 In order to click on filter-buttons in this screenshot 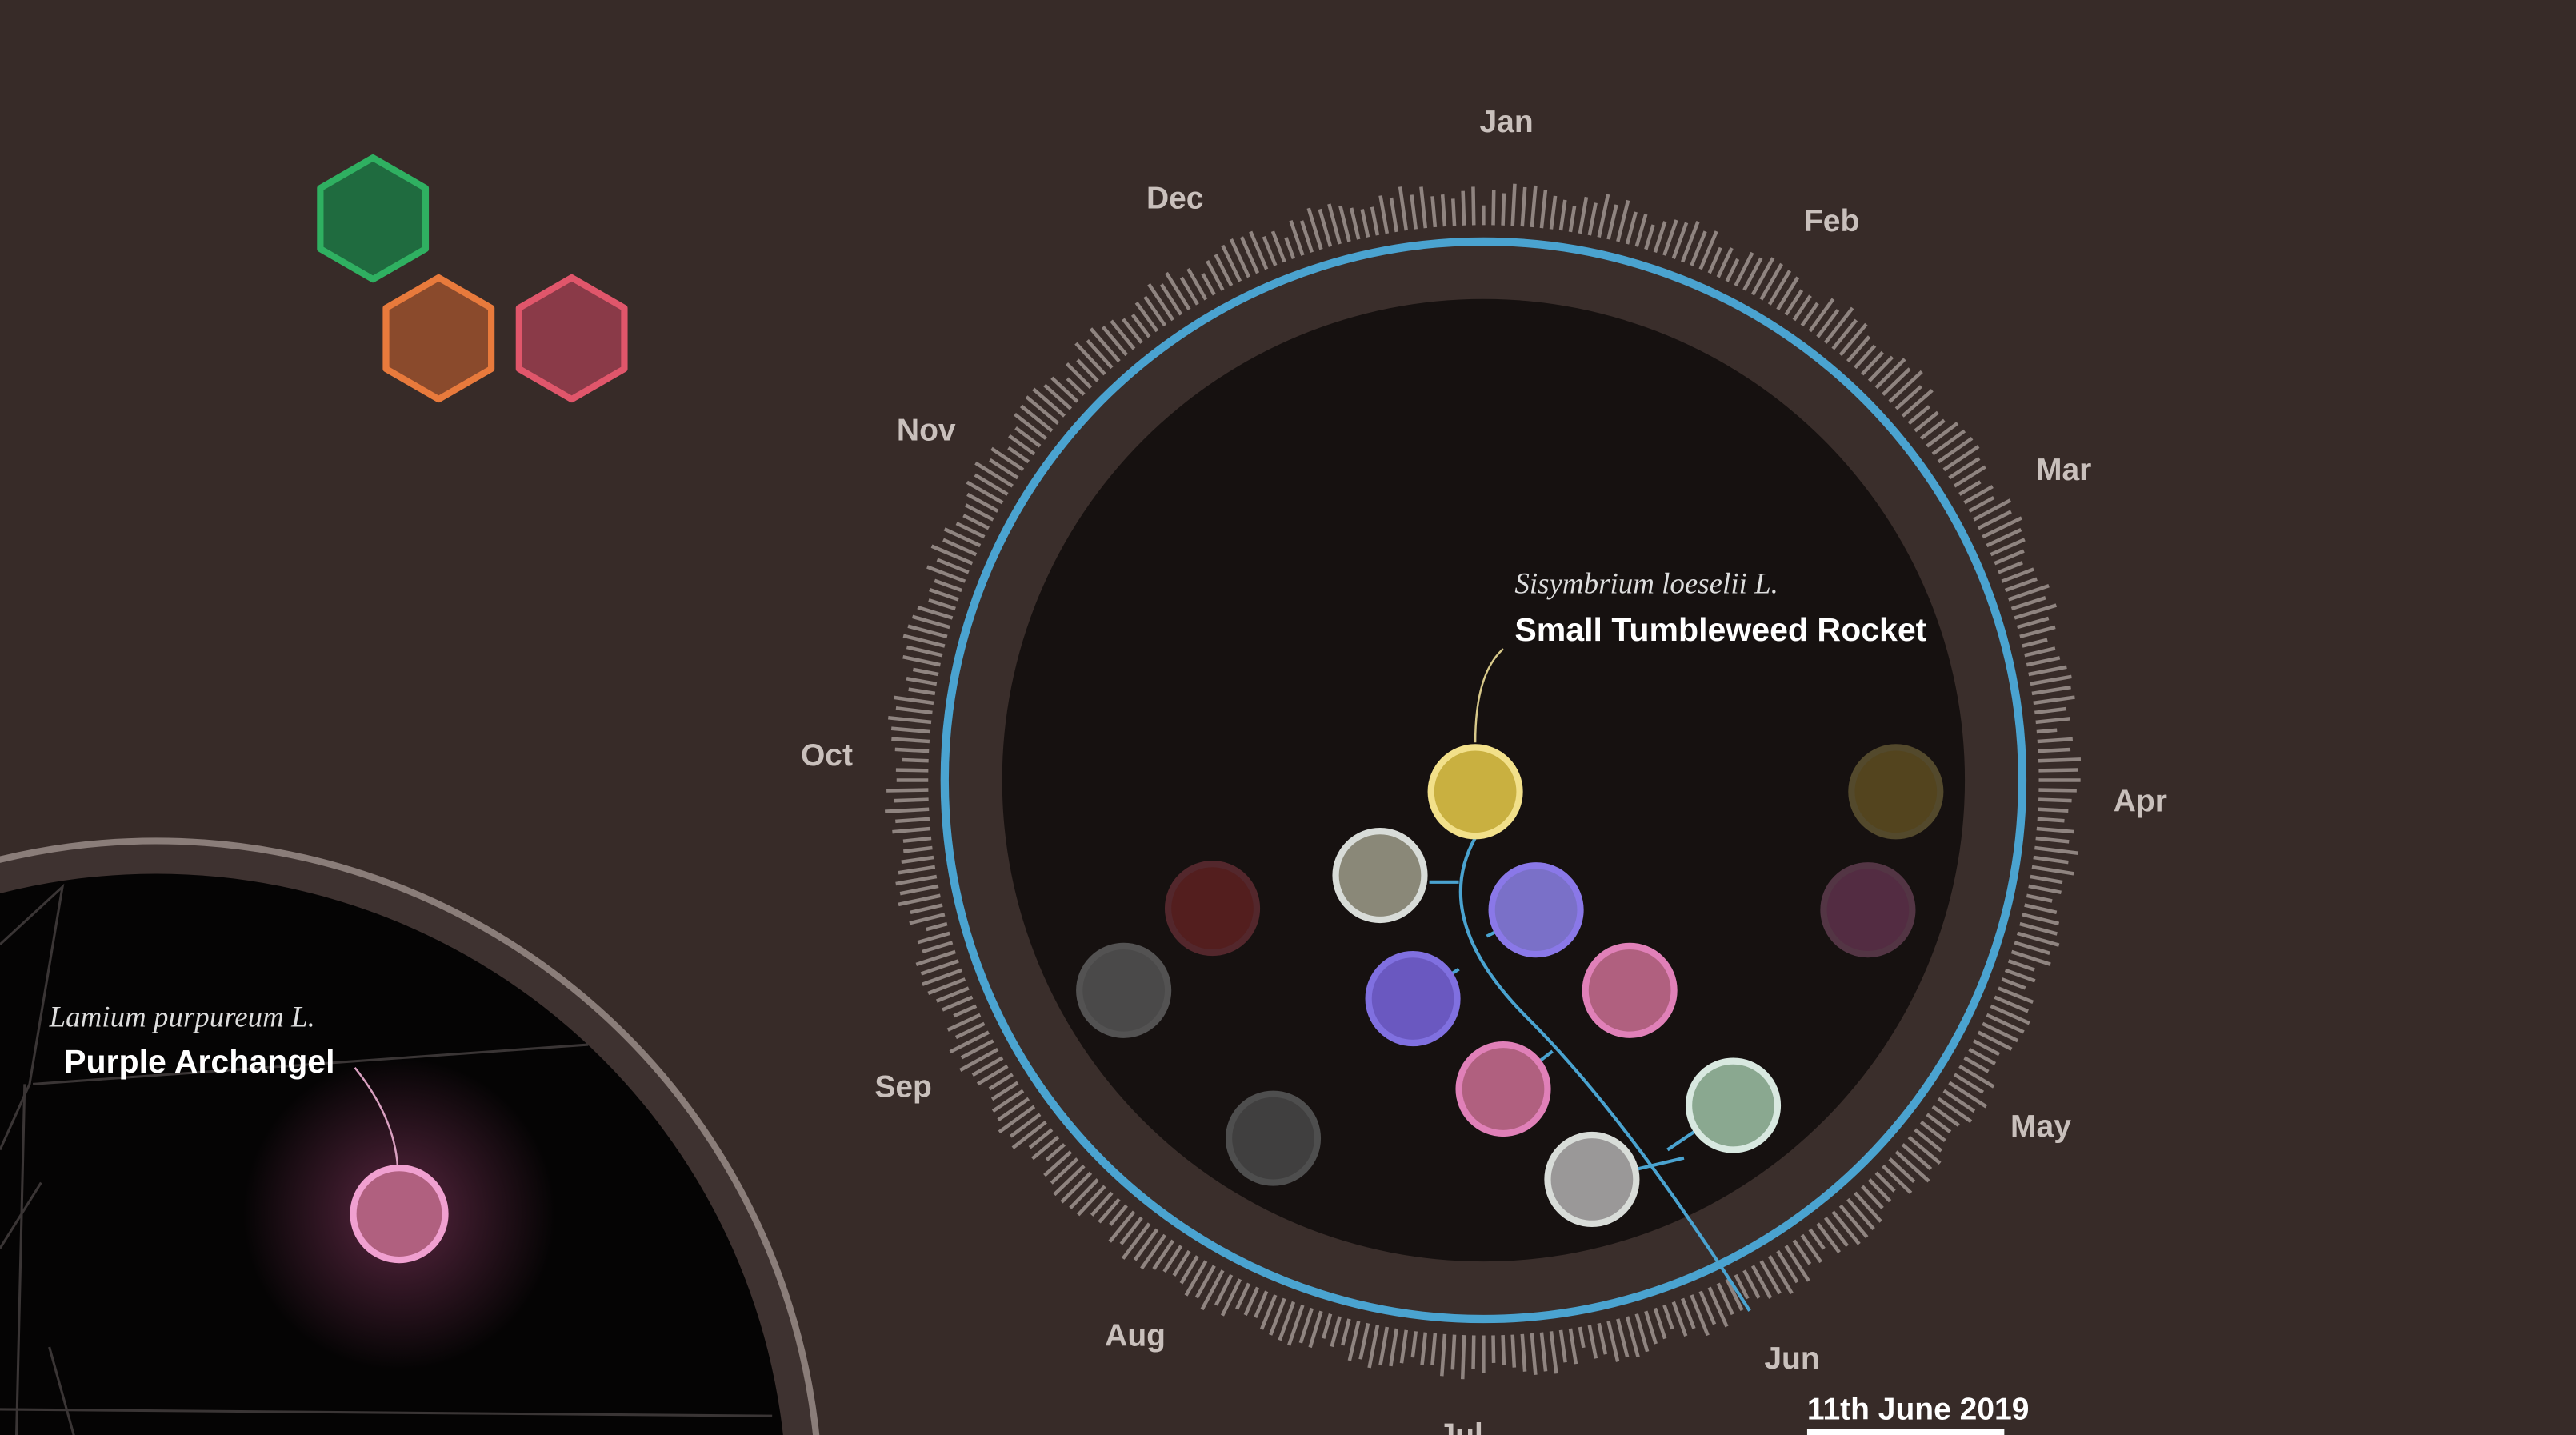, I will do `click(472, 278)`.